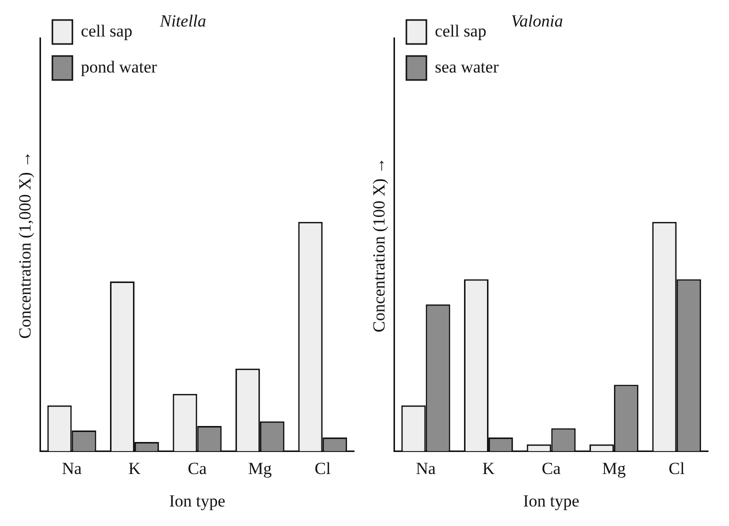 This screenshot has width=729, height=526. Describe the element at coordinates (379, 244) in the screenshot. I see `y-axis-title: Concentration (100 X) →` at that location.